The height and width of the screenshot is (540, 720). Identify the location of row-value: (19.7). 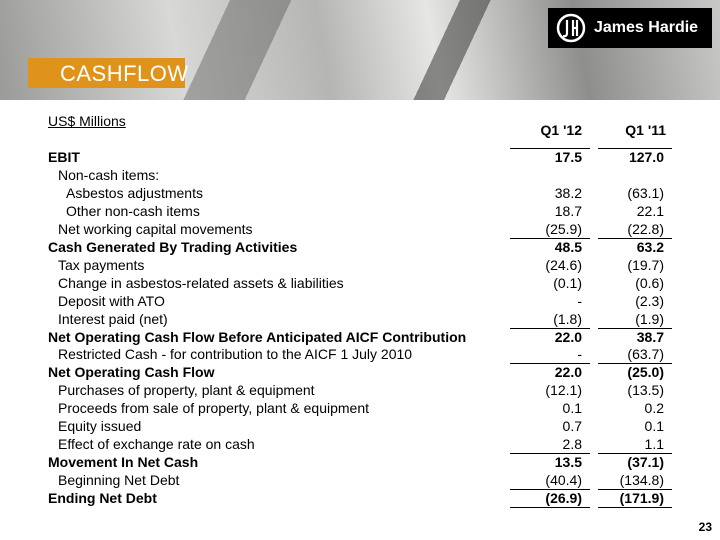
(645, 264).